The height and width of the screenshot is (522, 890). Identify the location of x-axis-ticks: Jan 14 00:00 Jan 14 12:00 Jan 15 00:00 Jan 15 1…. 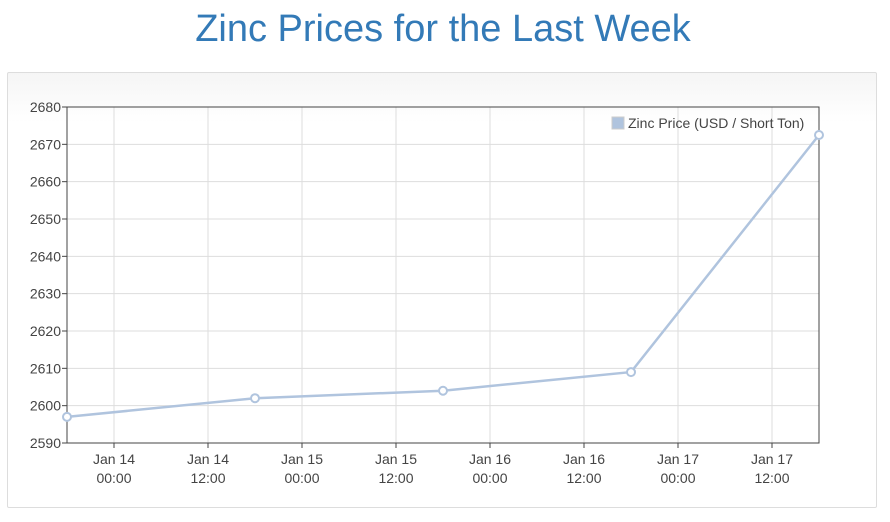
(443, 464).